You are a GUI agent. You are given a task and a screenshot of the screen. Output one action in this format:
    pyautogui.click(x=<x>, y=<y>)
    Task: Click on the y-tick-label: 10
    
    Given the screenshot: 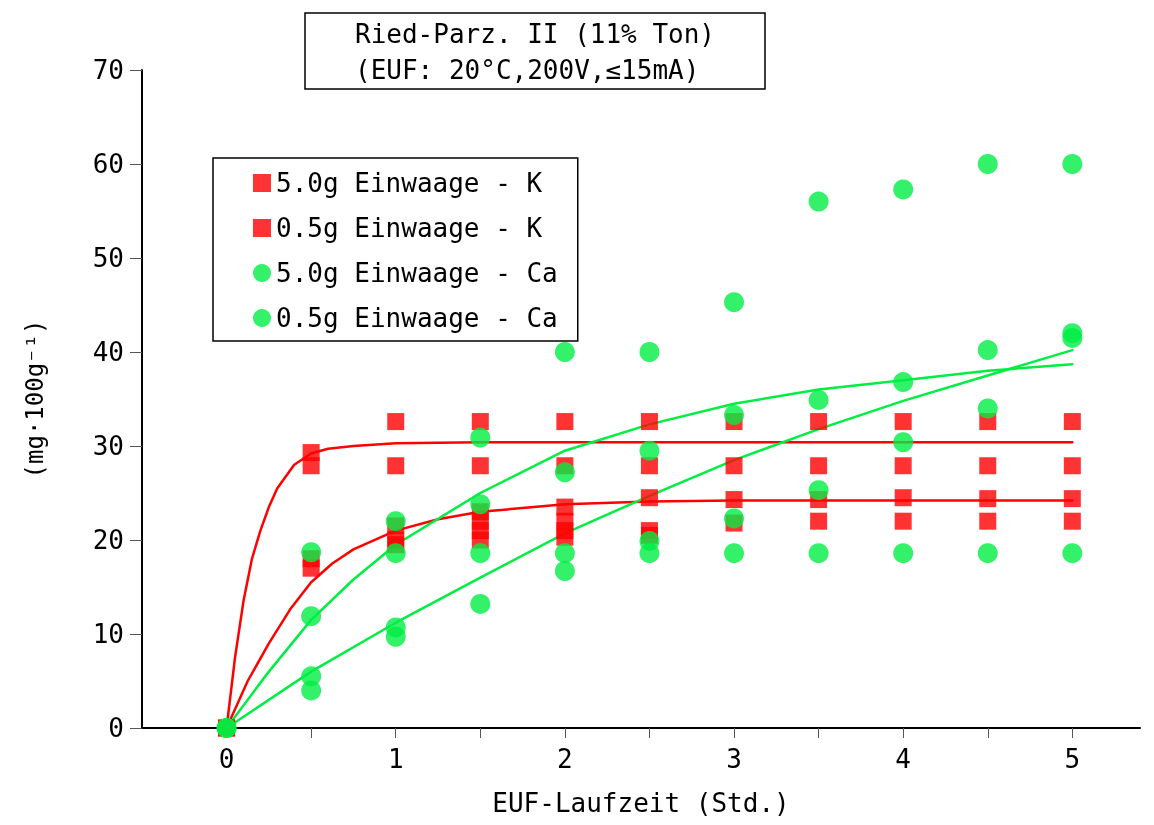 What is the action you would take?
    pyautogui.click(x=108, y=634)
    